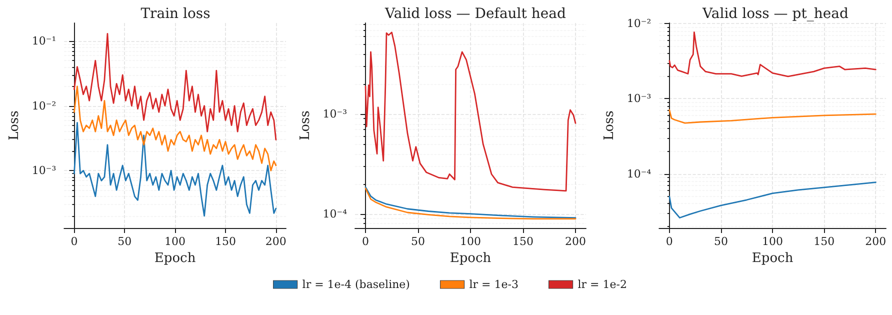  Describe the element at coordinates (603, 284) in the screenshot. I see `legend-label: lr = 1e-2` at that location.